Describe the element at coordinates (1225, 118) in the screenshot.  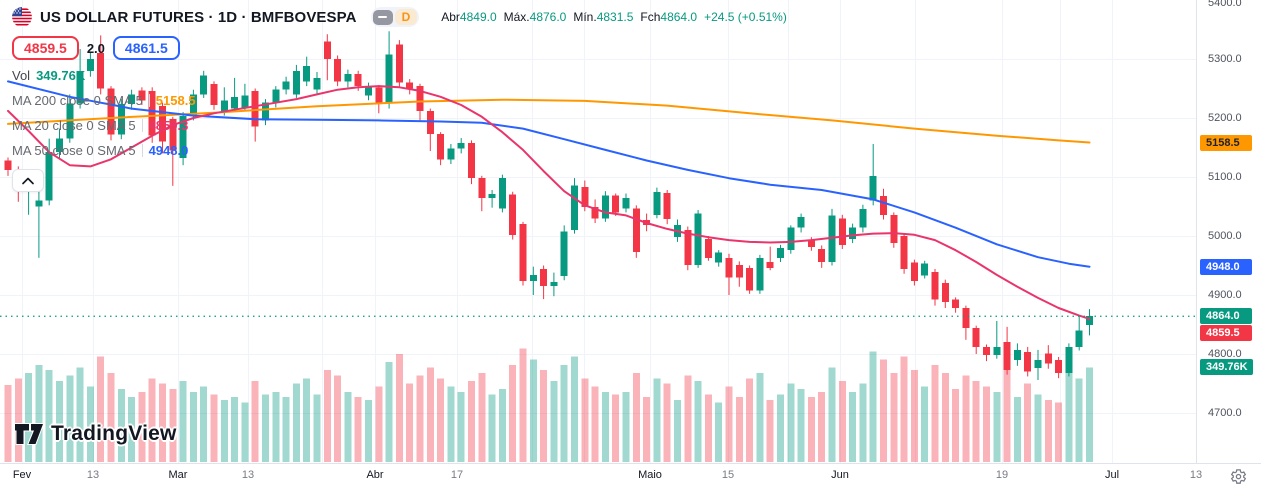
I see `price-axis-label: 5200.0` at that location.